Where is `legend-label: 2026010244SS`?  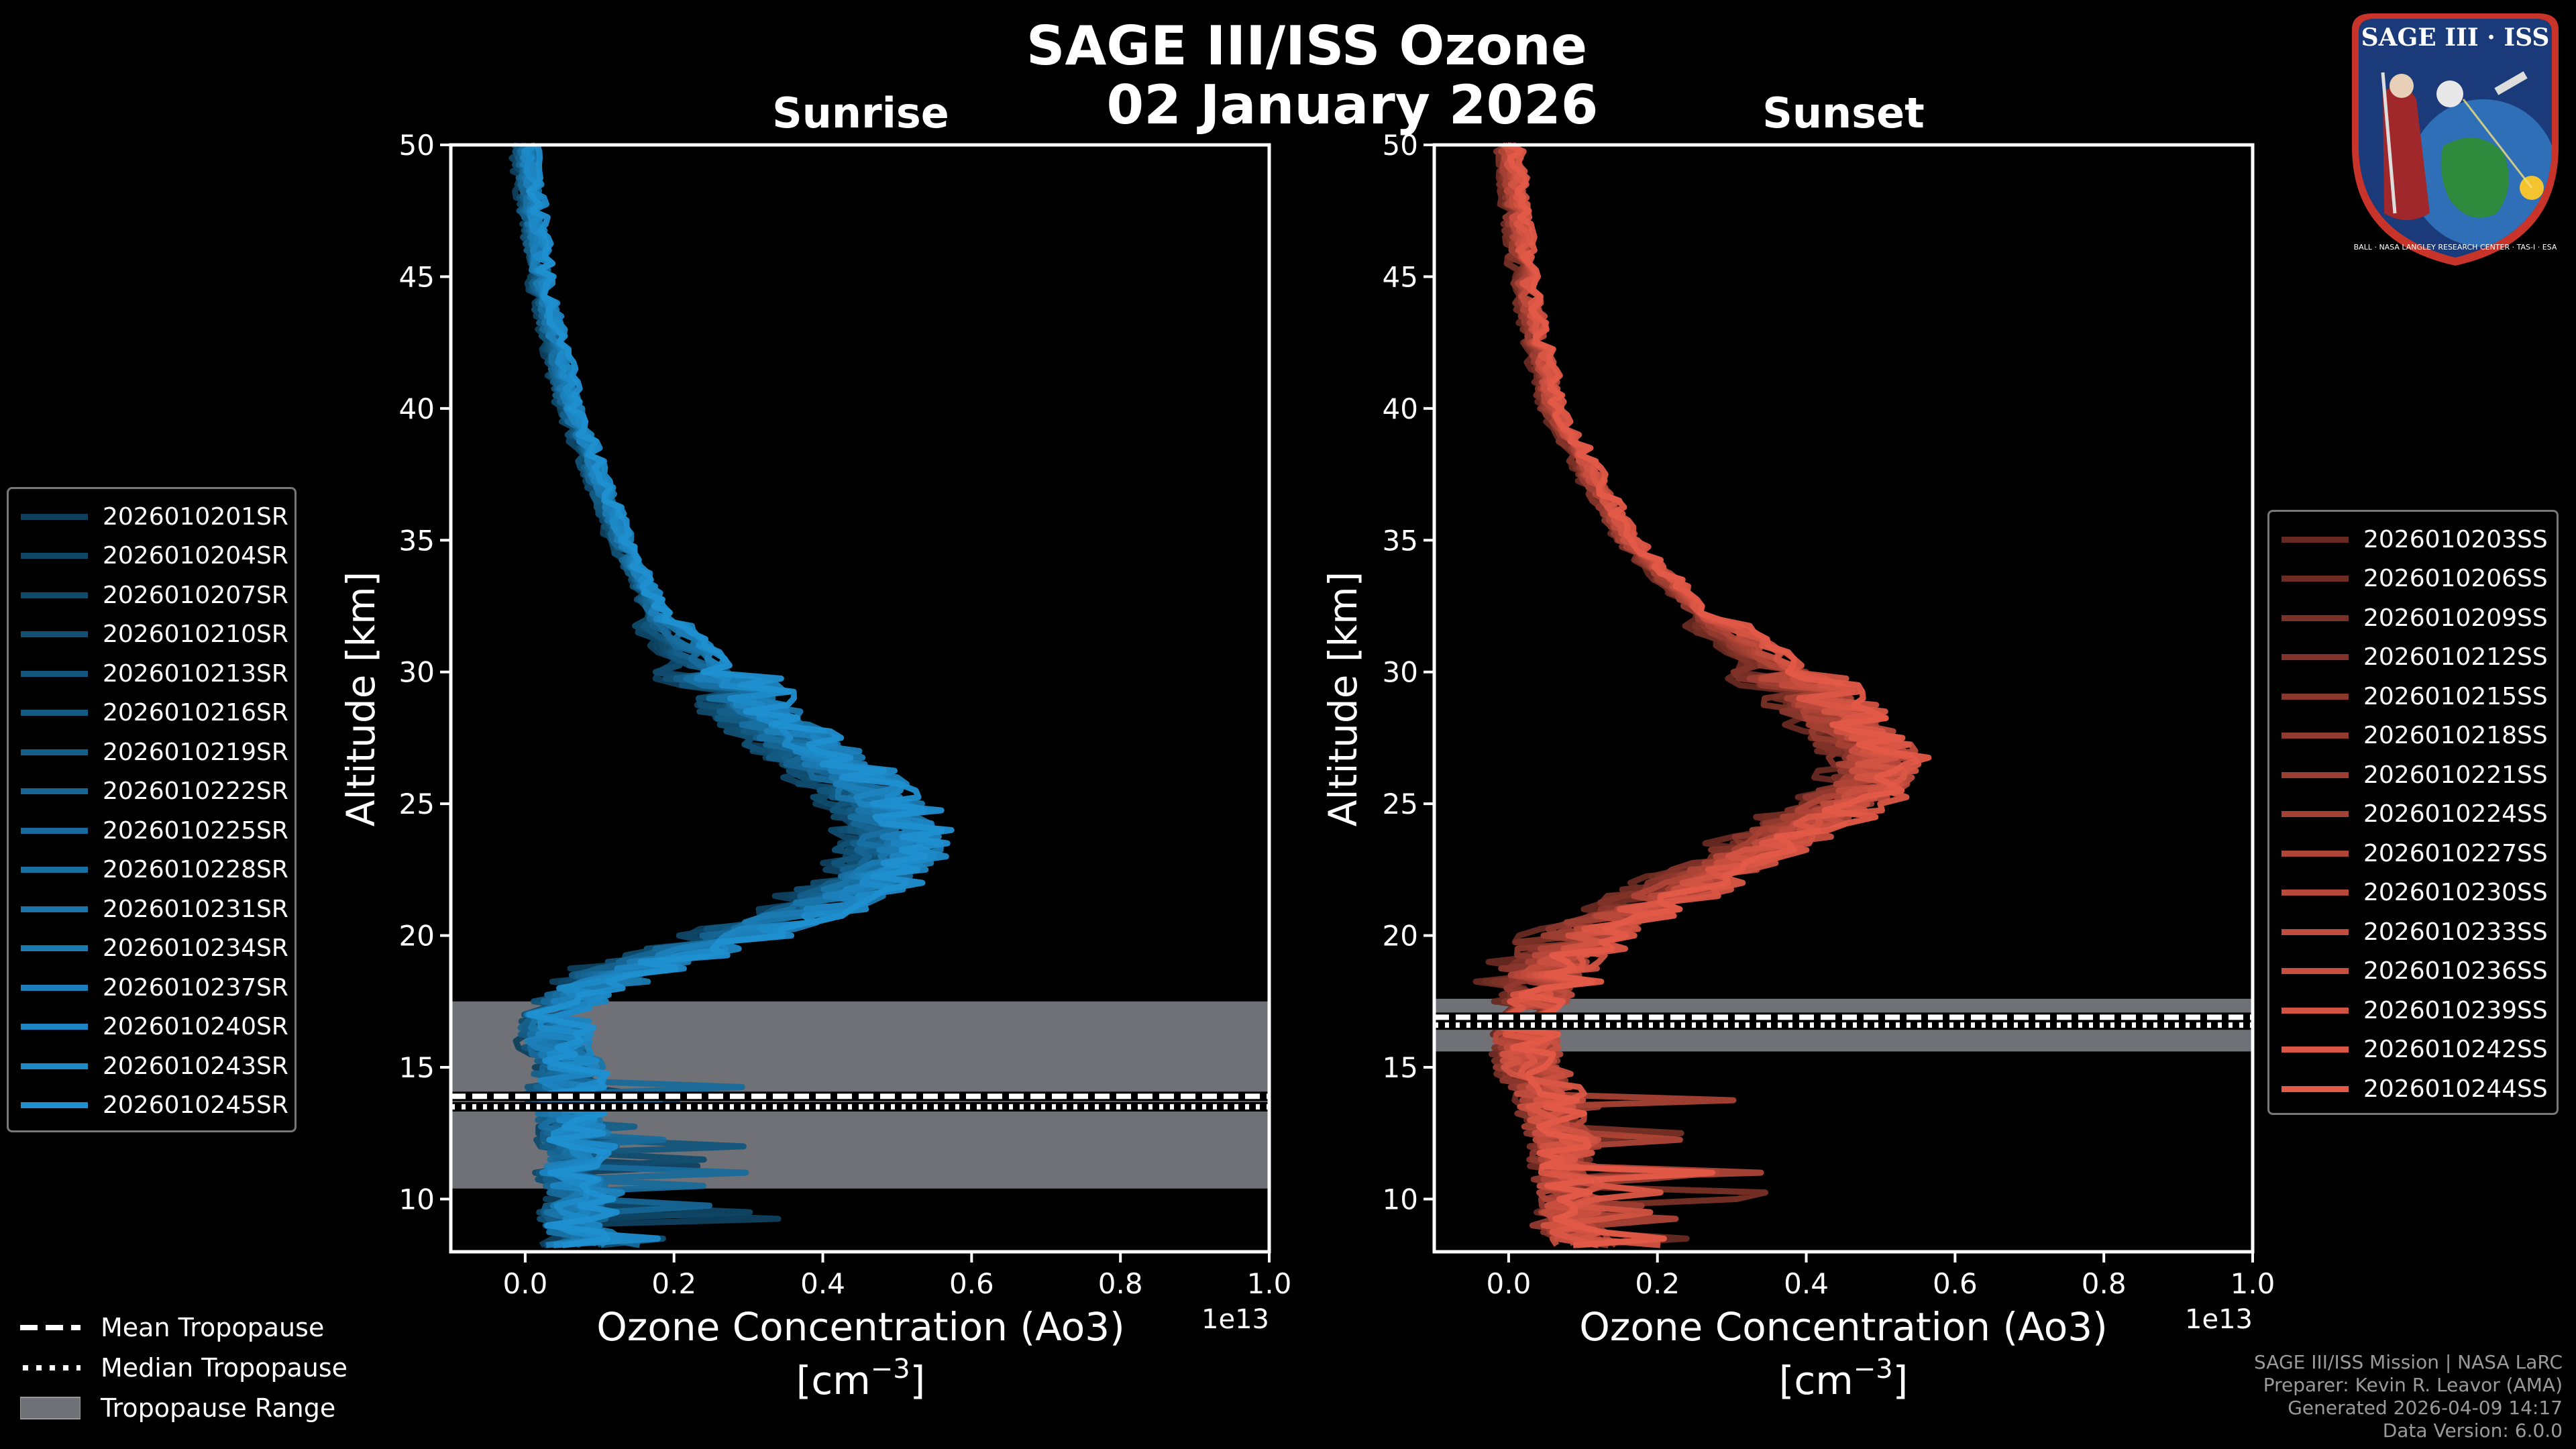 legend-label: 2026010244SS is located at coordinates (2455, 1089).